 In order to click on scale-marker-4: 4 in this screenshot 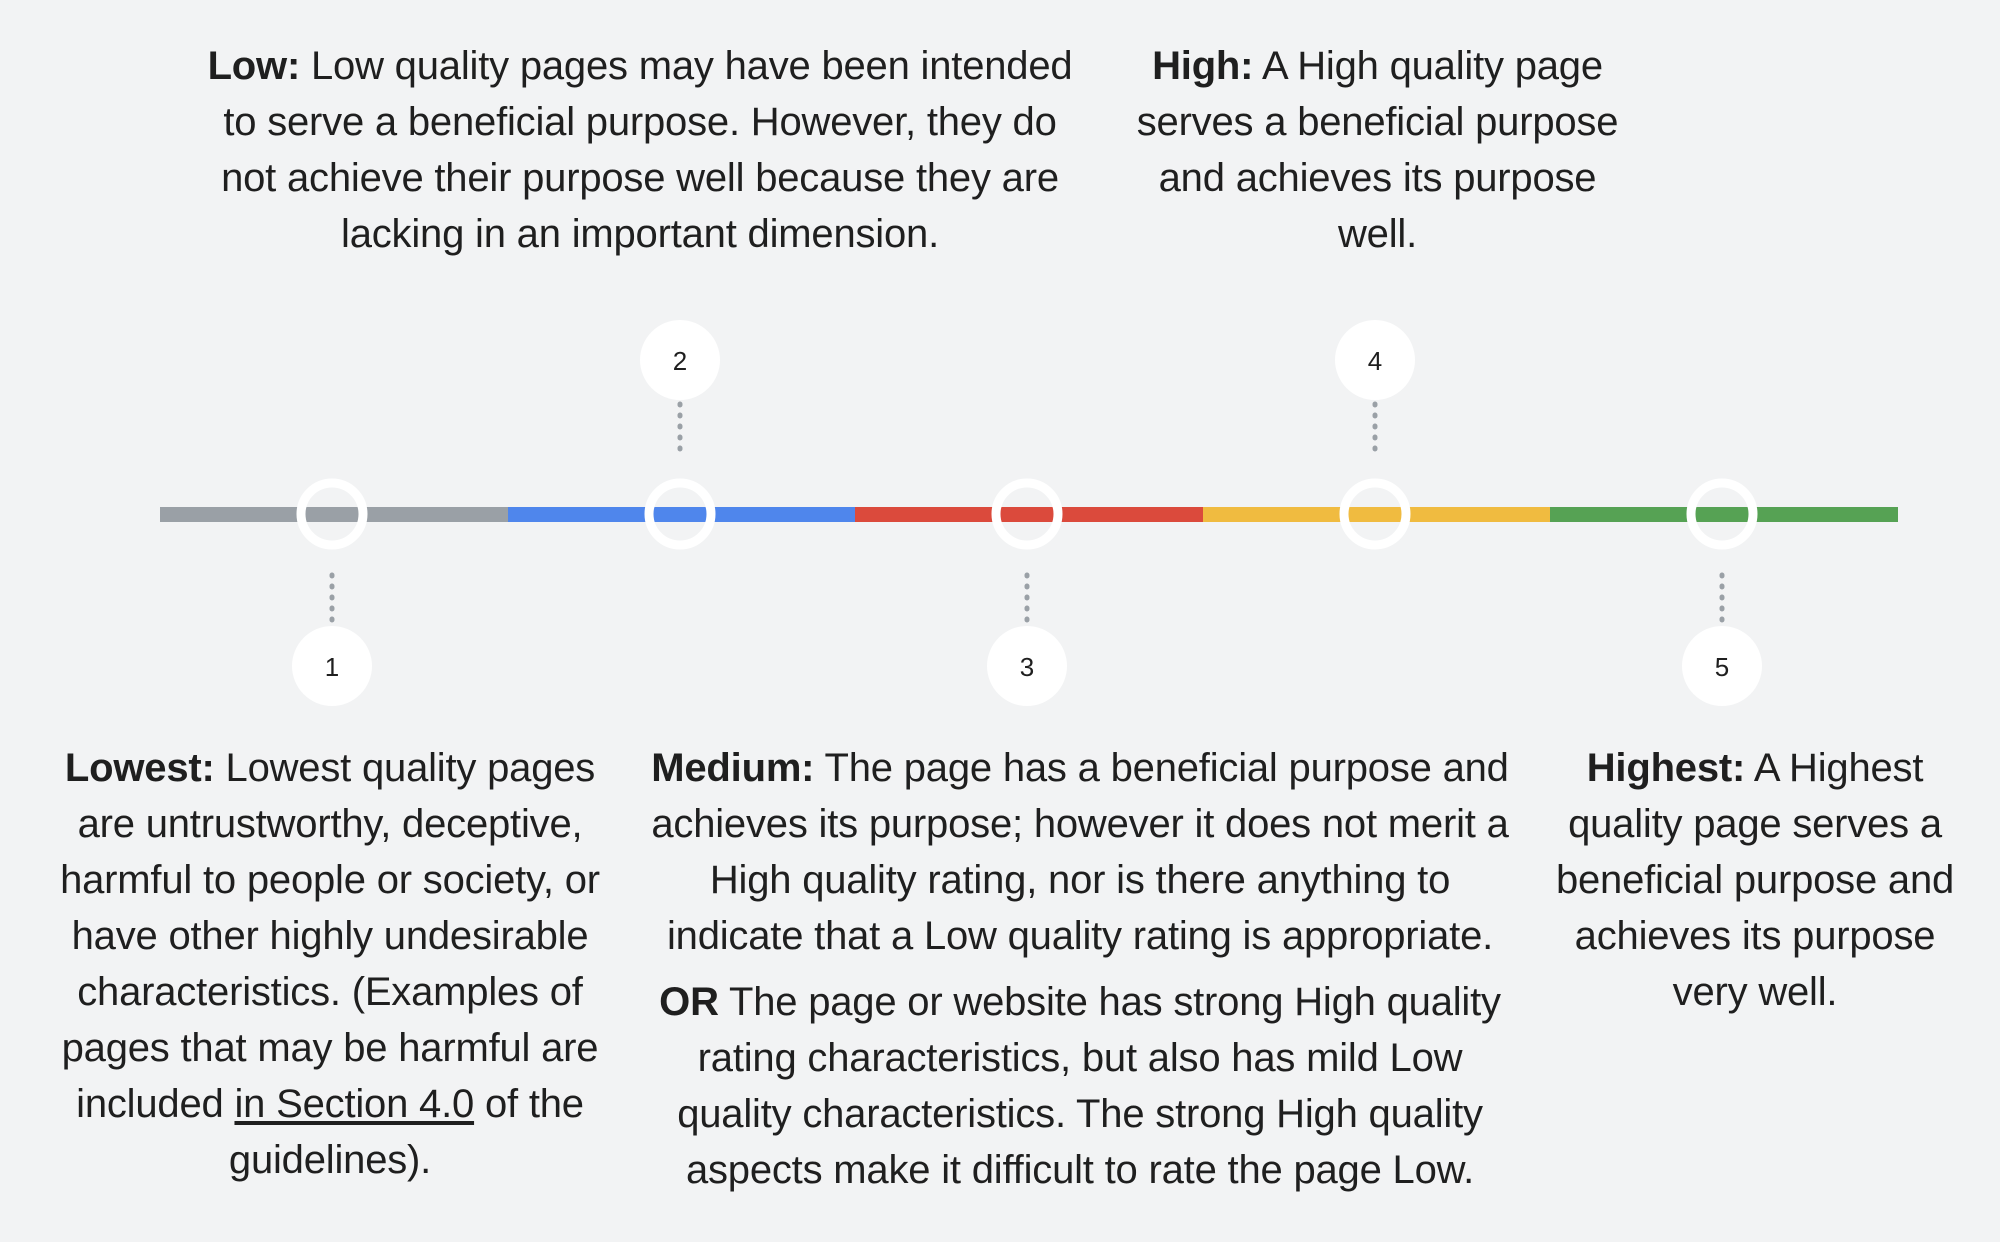, I will do `click(1375, 435)`.